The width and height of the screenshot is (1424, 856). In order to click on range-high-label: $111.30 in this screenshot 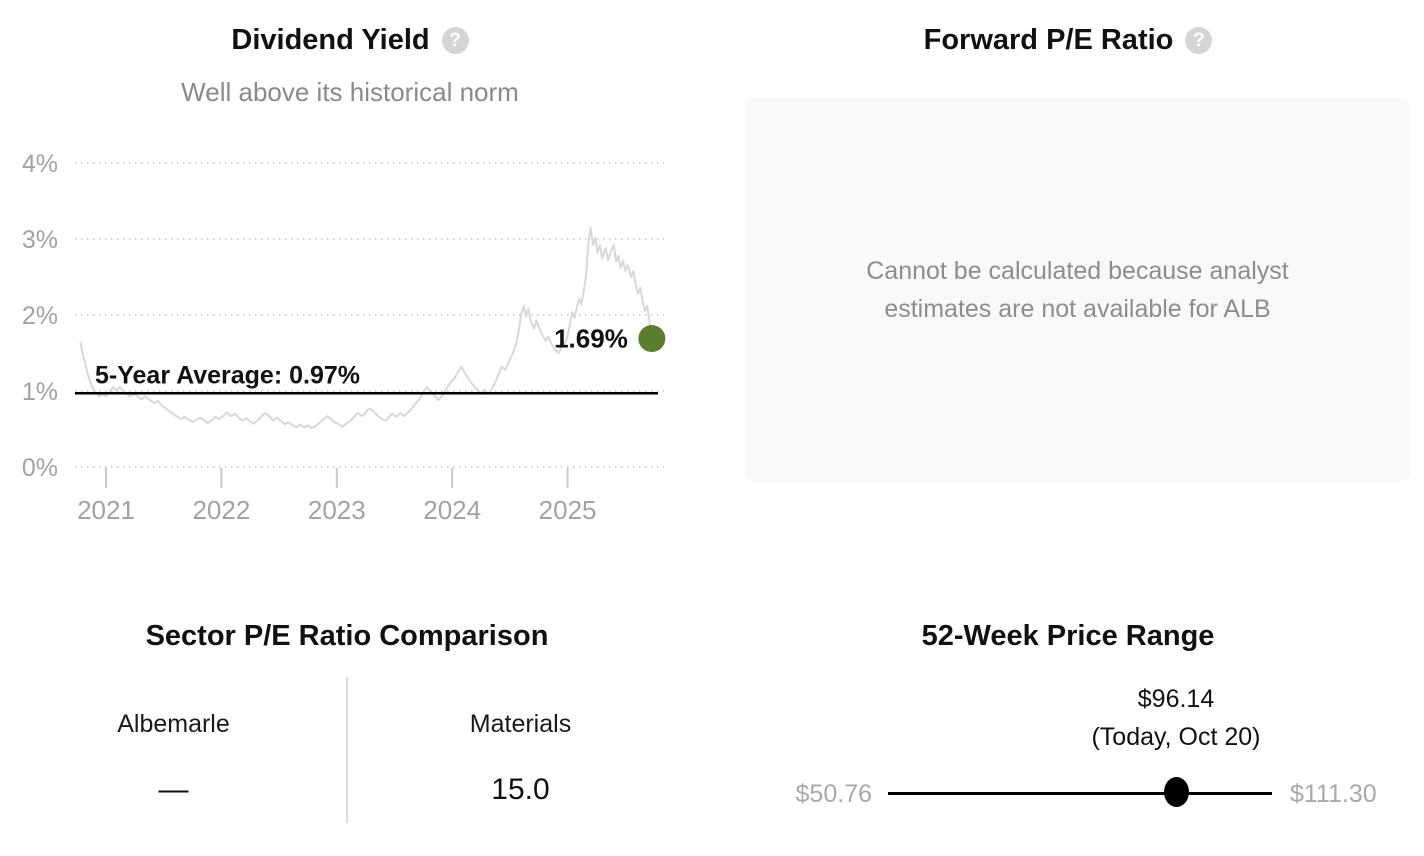, I will do `click(1333, 794)`.